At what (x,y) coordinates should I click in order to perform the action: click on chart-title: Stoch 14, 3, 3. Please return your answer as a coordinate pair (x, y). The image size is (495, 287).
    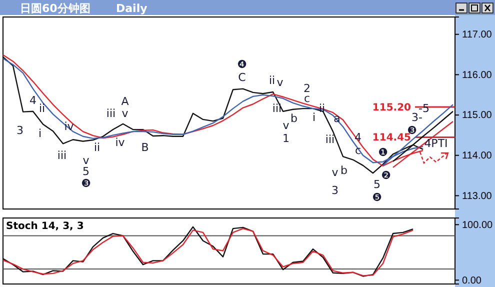
    Looking at the image, I should click on (45, 226).